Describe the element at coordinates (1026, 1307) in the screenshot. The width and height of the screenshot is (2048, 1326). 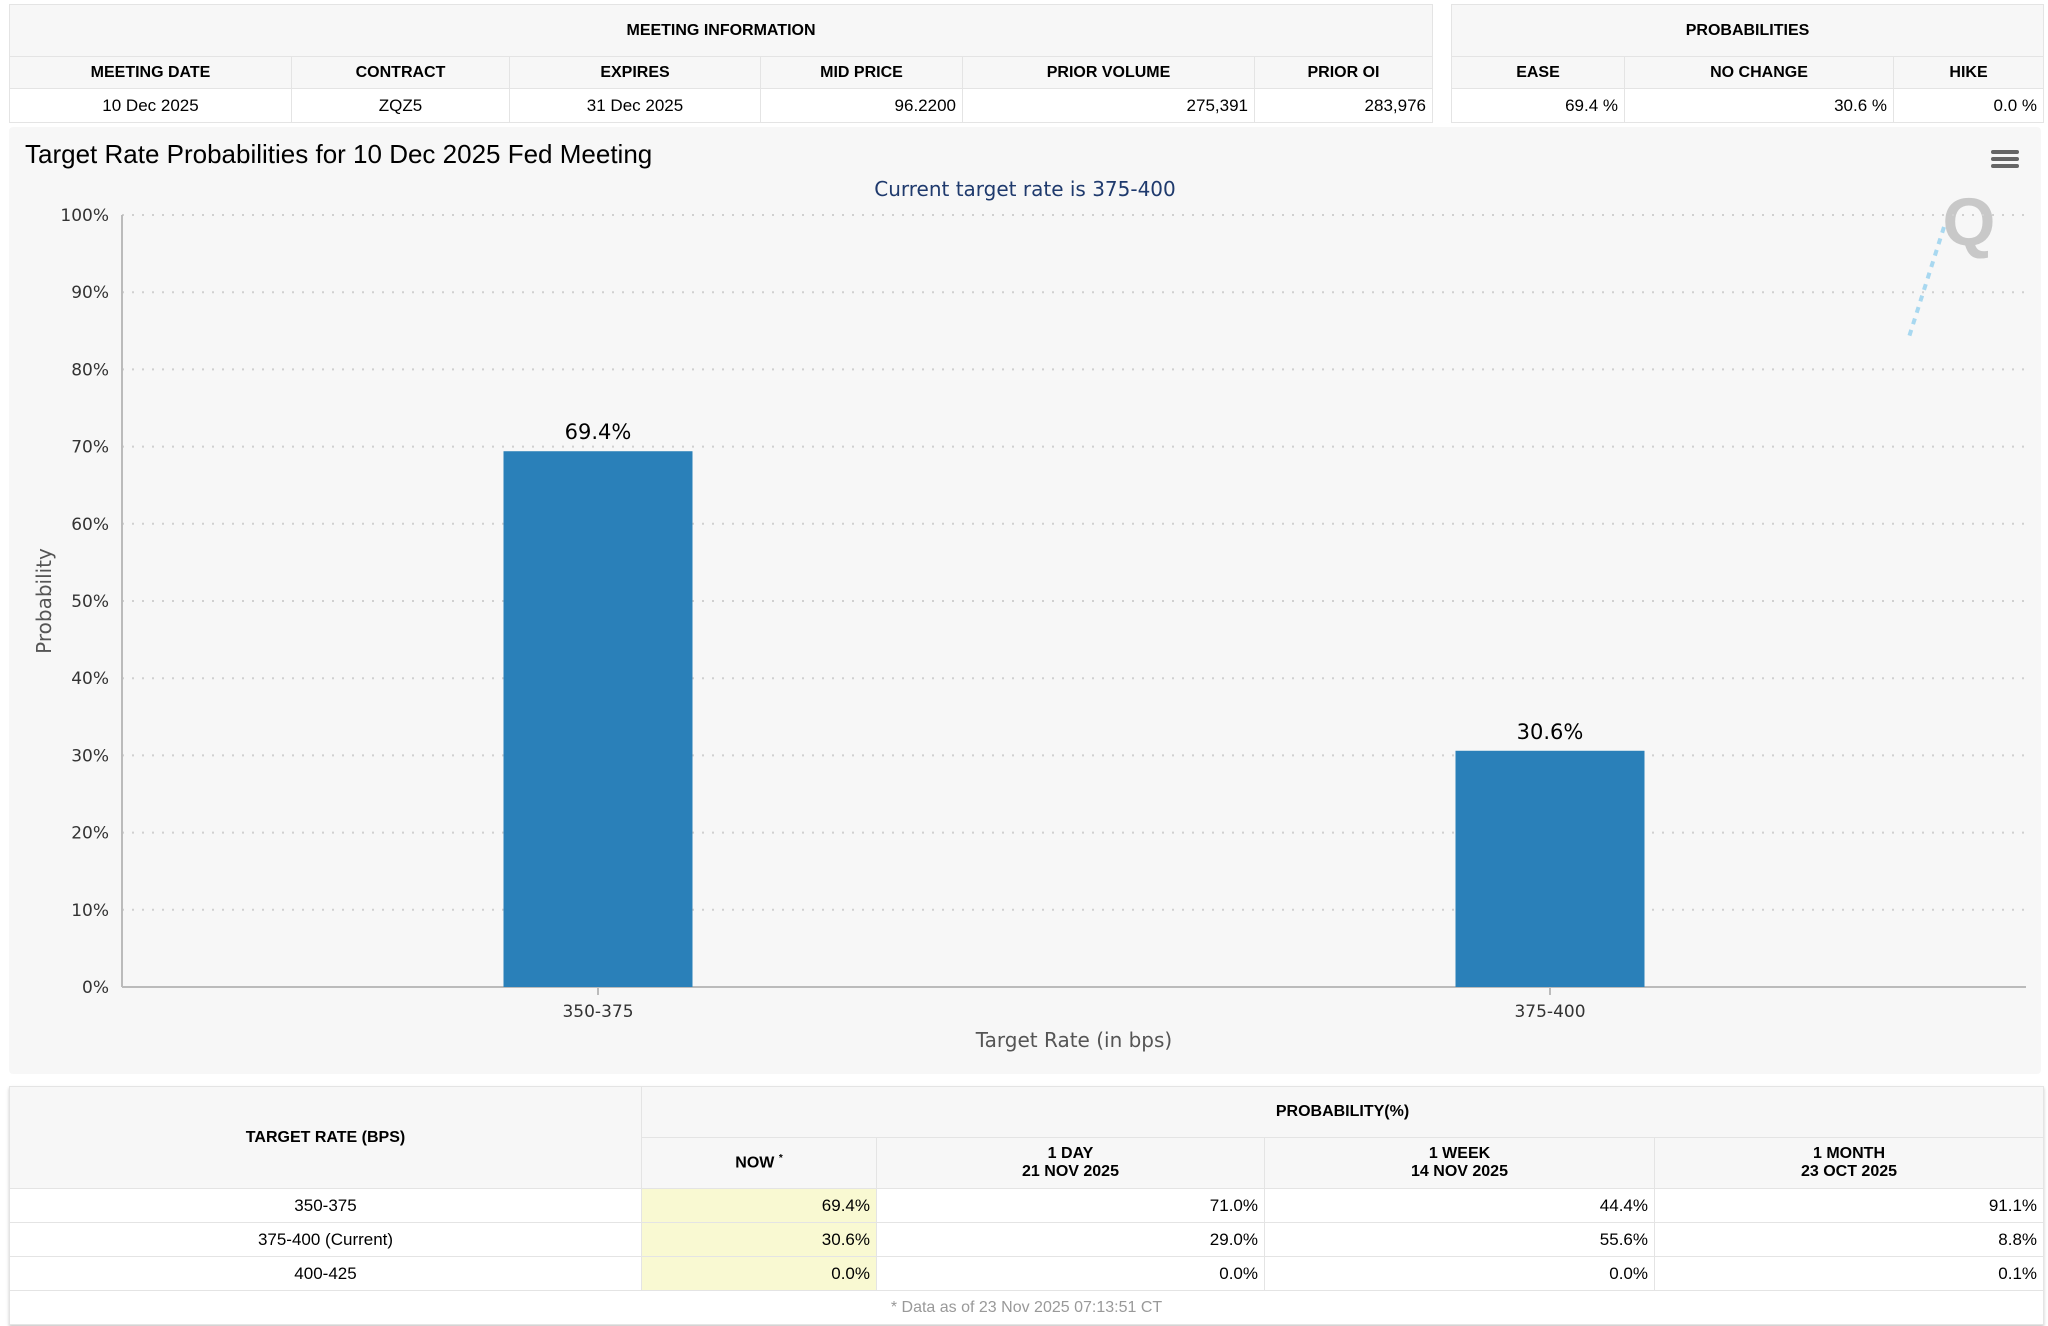
I see `footnote: * Data as of 23 Nov 2025 07:13:51 CT` at that location.